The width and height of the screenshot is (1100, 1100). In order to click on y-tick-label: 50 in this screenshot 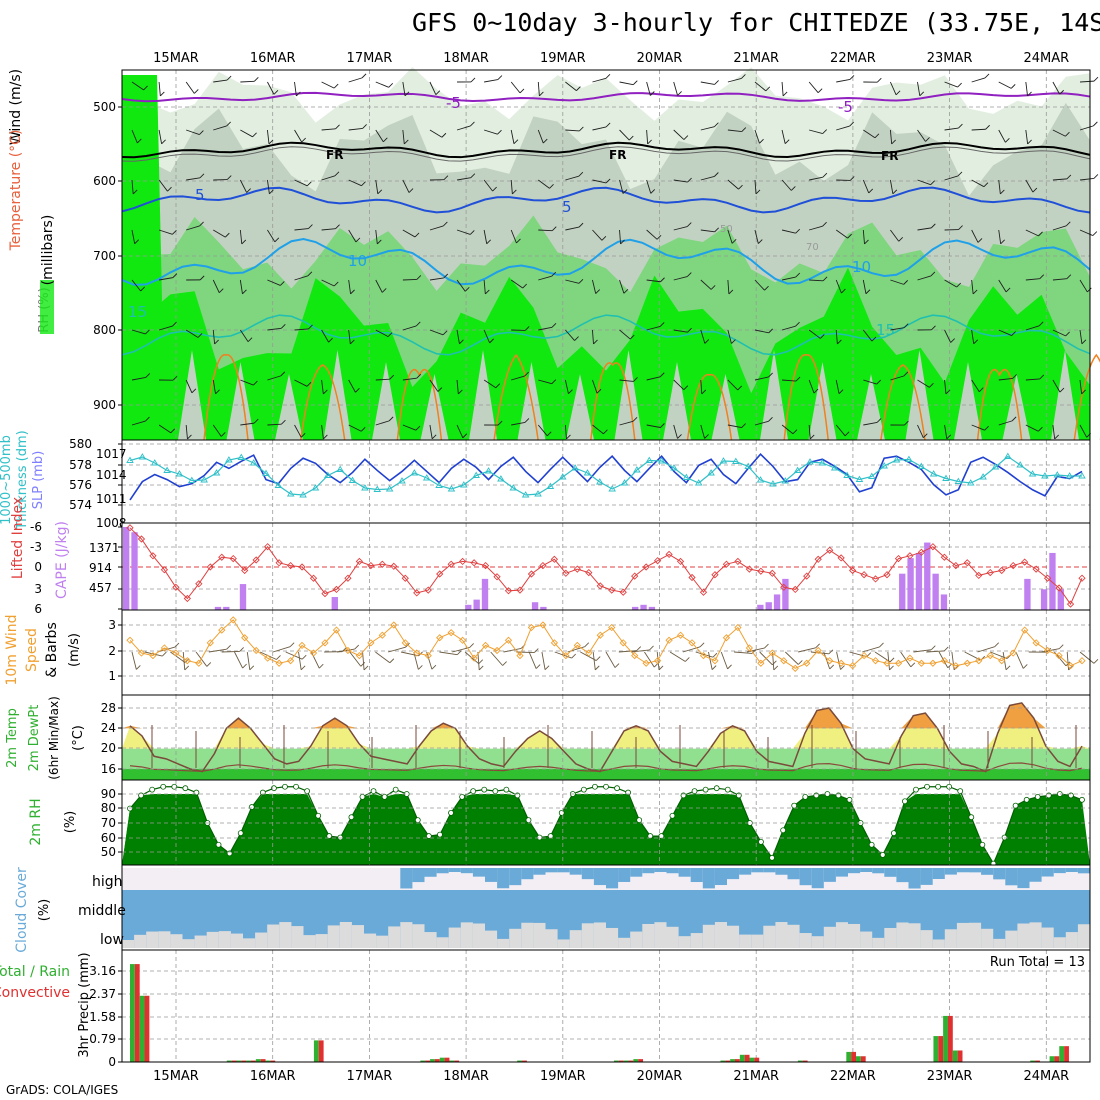, I will do `click(108, 852)`.